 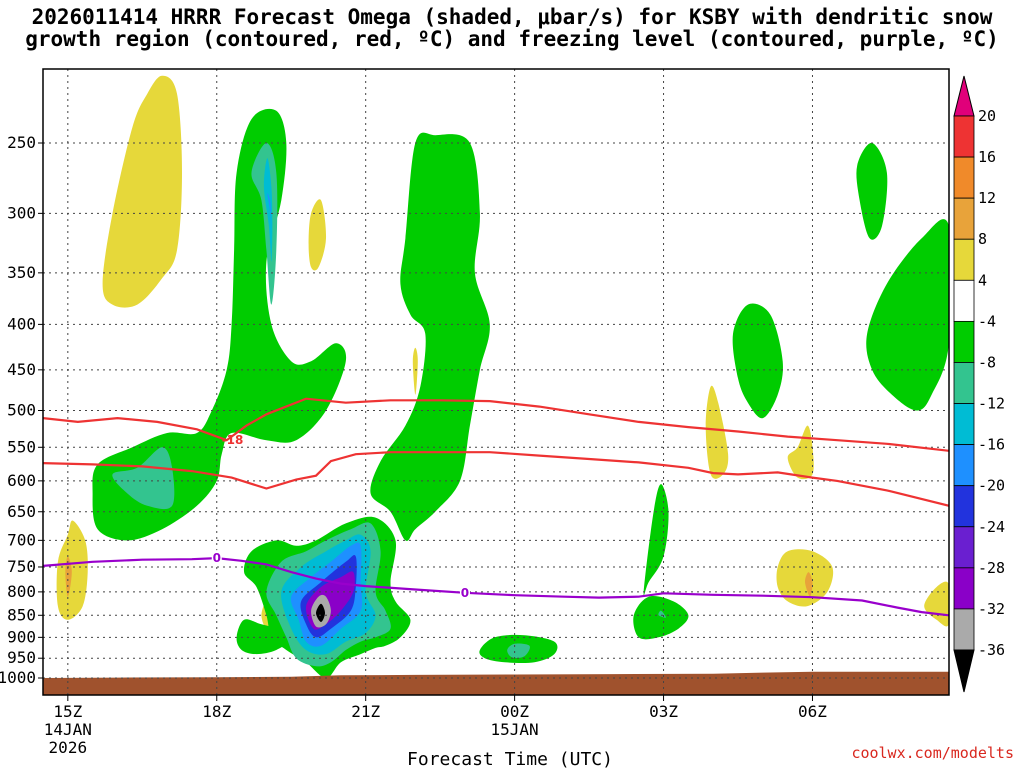 I want to click on colorbar-label: -32, so click(x=991, y=609).